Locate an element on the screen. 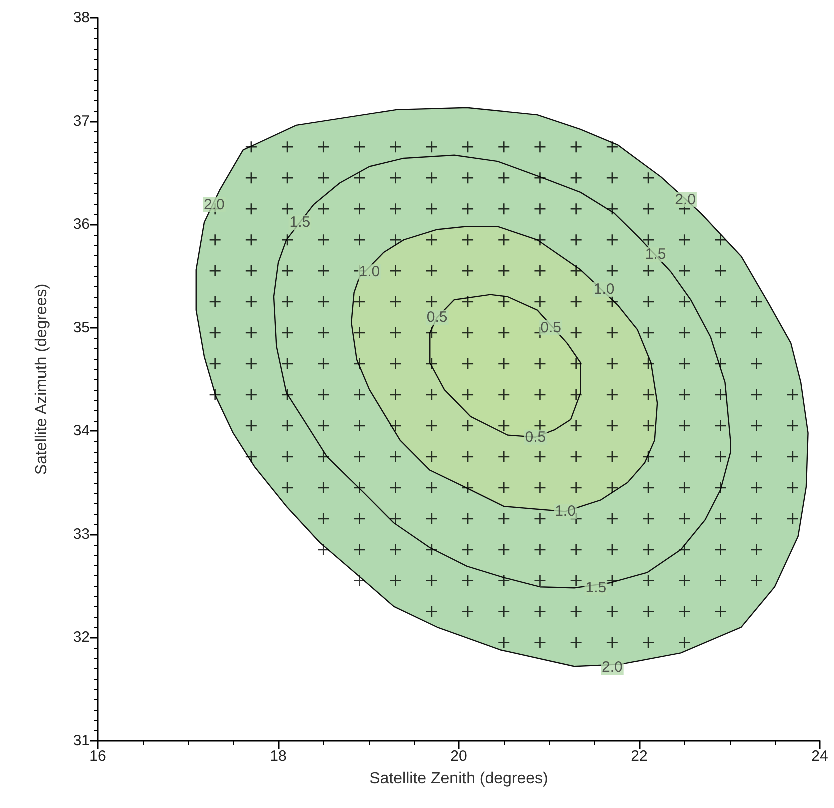 The image size is (834, 808). y-tick-label: 36 is located at coordinates (81, 225).